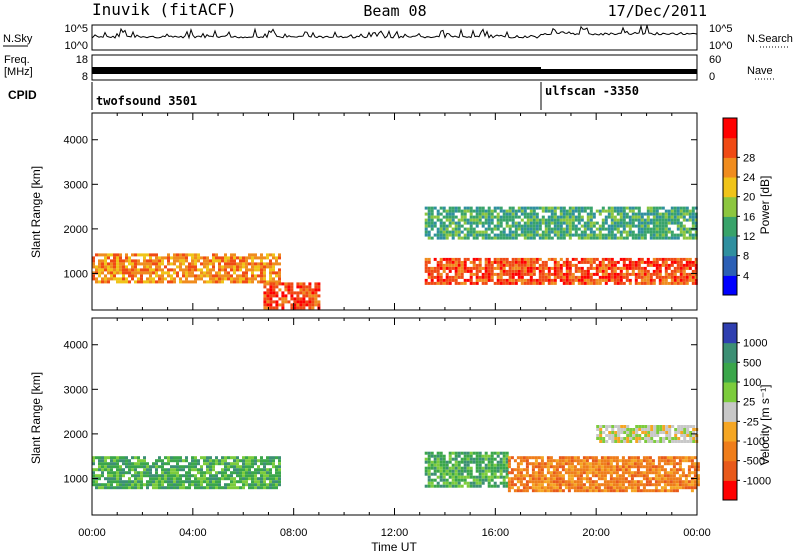 The image size is (800, 554). Describe the element at coordinates (18, 39) in the screenshot. I see `nsky-label: N.Sky` at that location.